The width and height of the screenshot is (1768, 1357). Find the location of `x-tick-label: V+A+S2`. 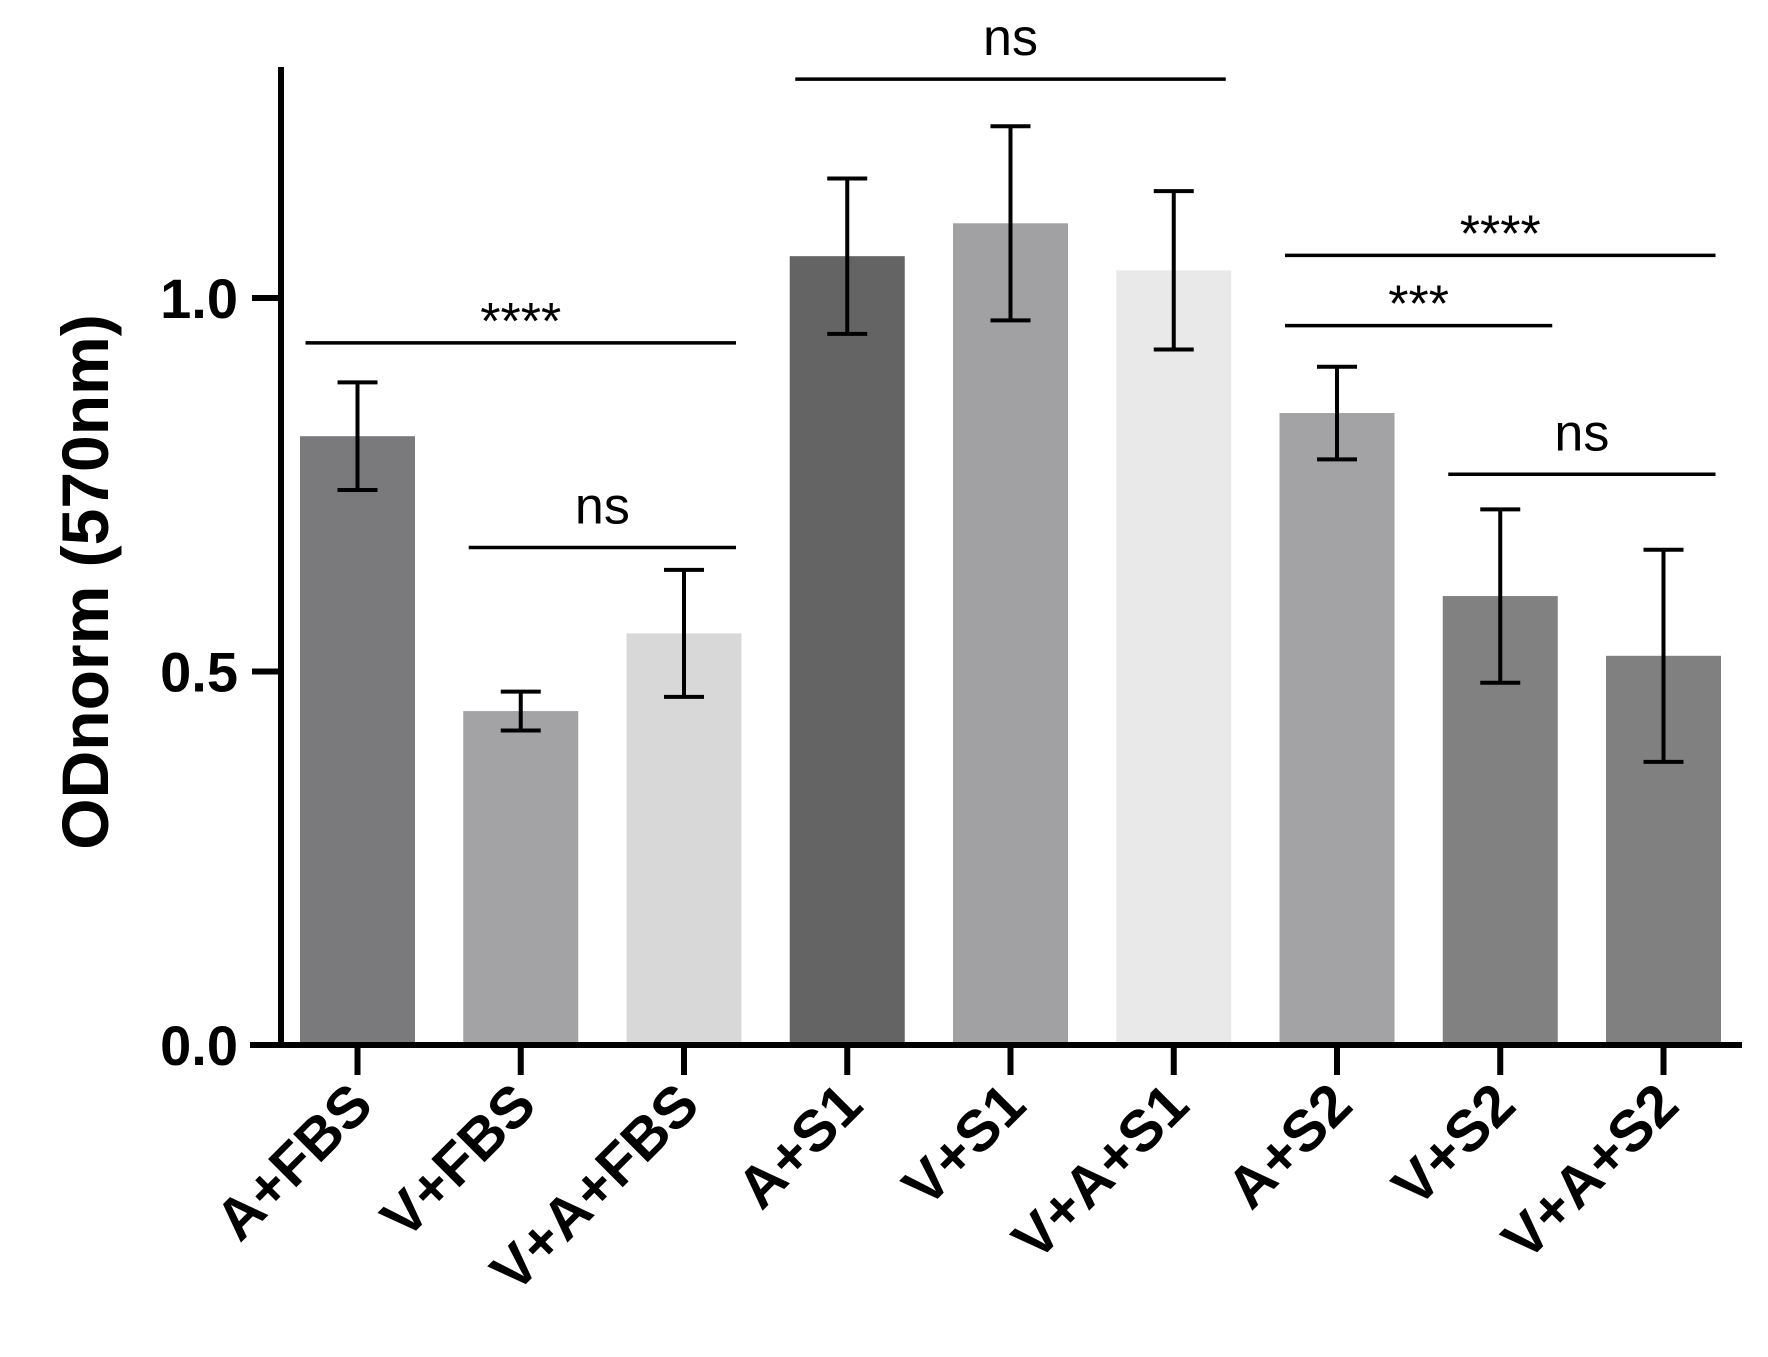

x-tick-label: V+A+S2 is located at coordinates (1590, 1171).